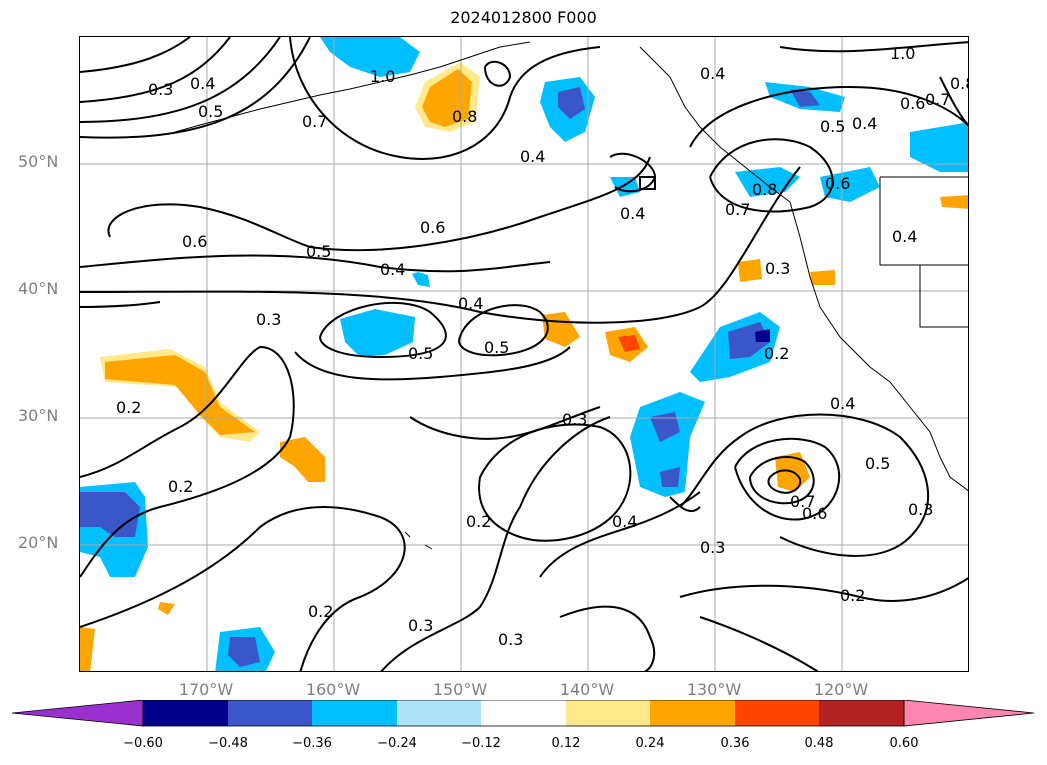 This screenshot has width=1047, height=765. What do you see at coordinates (397, 743) in the screenshot?
I see `colorbar-tick-label: −0.24` at bounding box center [397, 743].